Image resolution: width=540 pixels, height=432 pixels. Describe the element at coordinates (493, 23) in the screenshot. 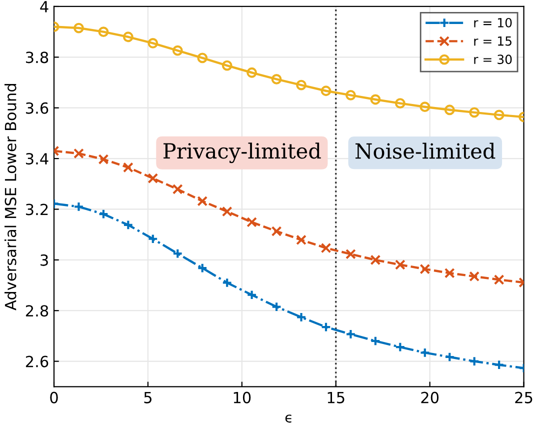

I see `legend-label: r = 10` at that location.